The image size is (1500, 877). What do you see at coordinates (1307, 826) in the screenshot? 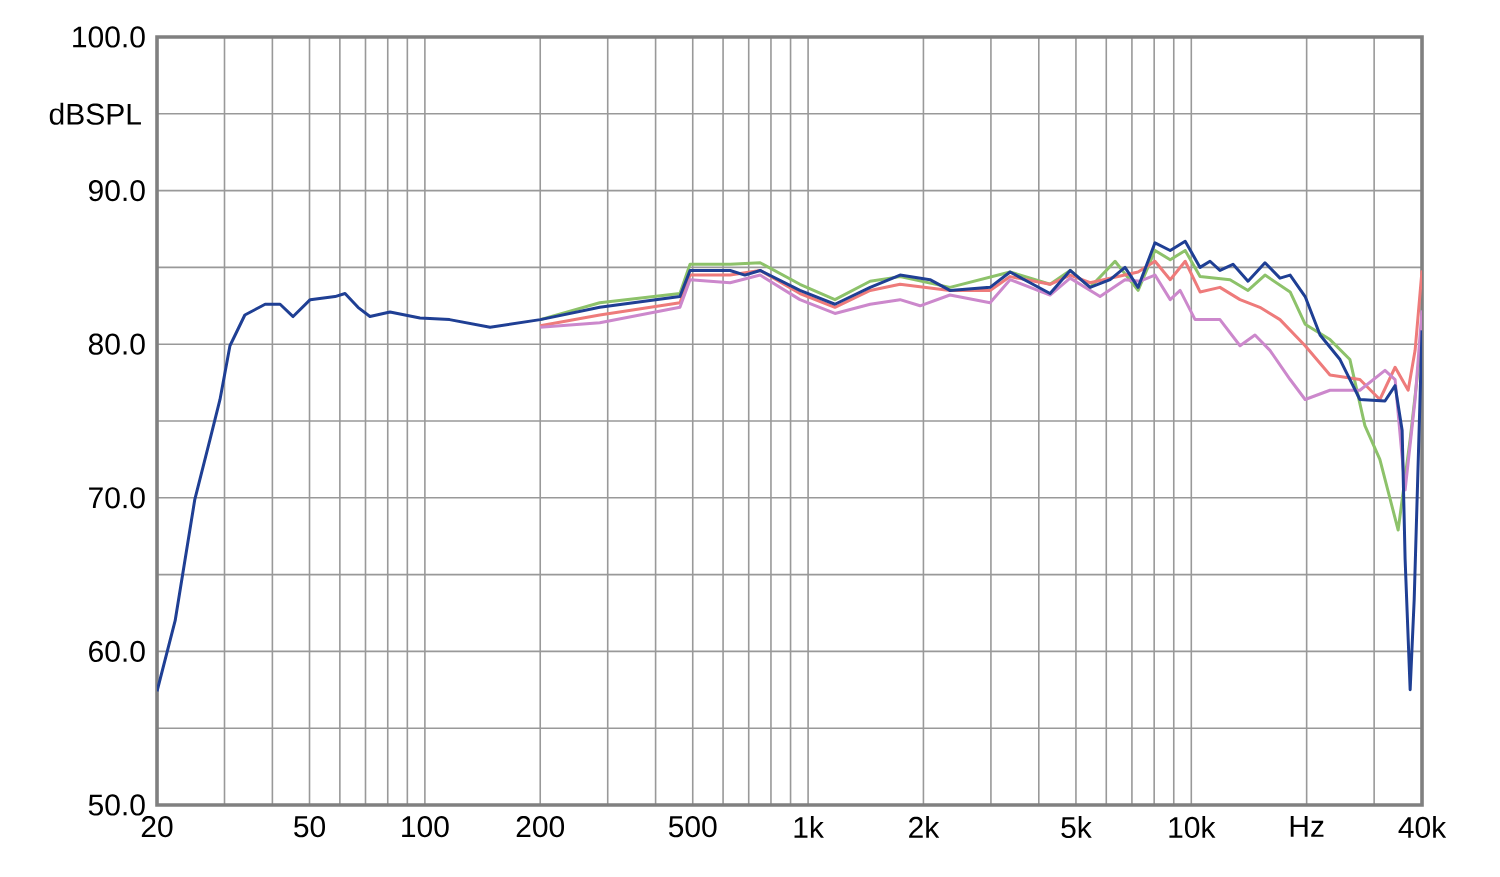
I see `x-tick-label: Hz` at bounding box center [1307, 826].